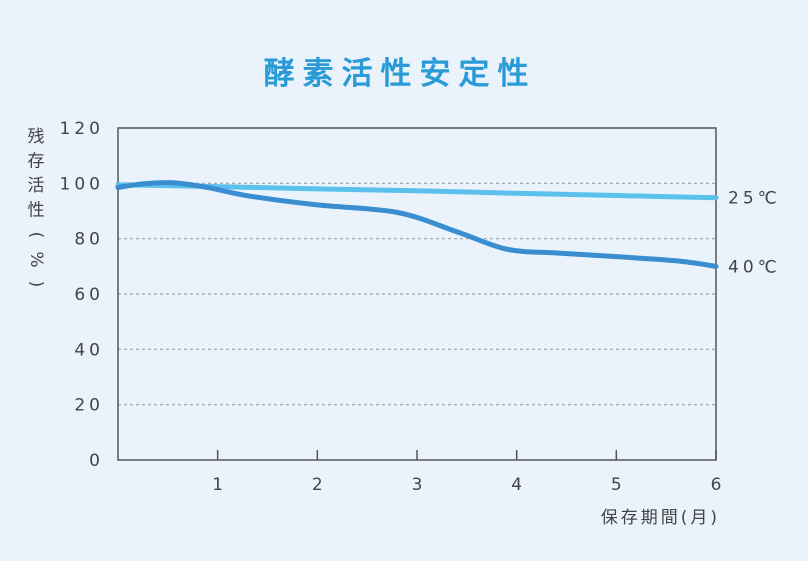  Describe the element at coordinates (618, 485) in the screenshot. I see `x-tick-label: 5` at that location.